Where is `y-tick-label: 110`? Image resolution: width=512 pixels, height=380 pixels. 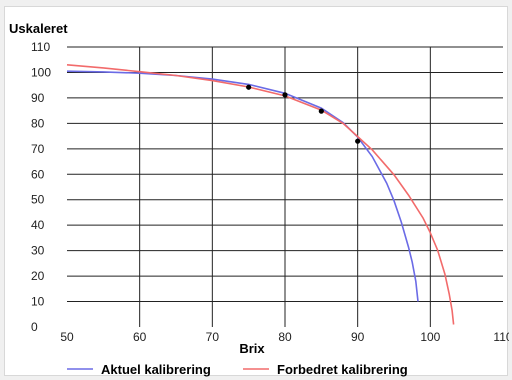 y-tick-label: 110 is located at coordinates (40, 47).